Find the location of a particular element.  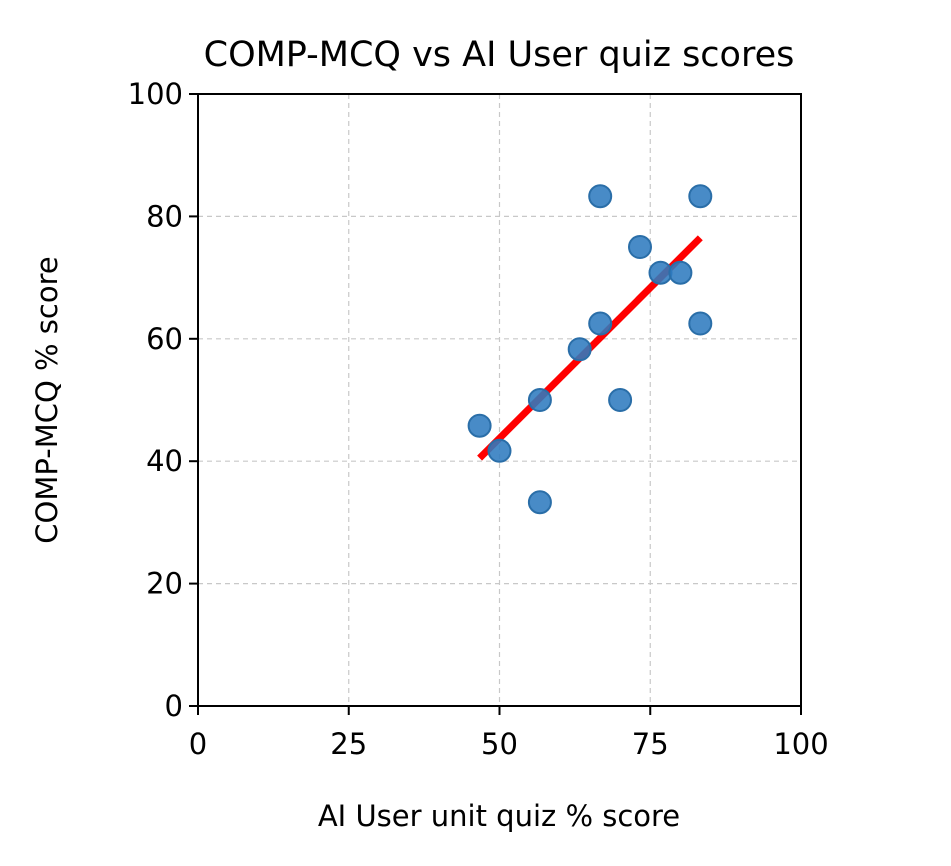

y-tick-label: 80 is located at coordinates (164, 216).